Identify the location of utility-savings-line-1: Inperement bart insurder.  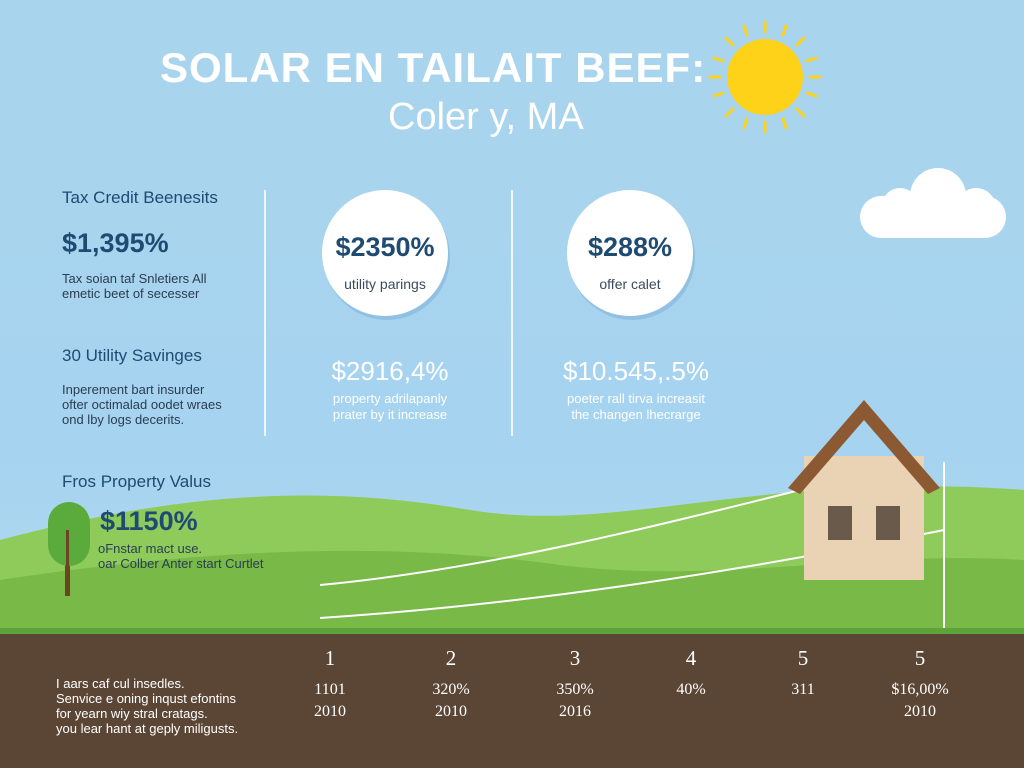
(133, 389).